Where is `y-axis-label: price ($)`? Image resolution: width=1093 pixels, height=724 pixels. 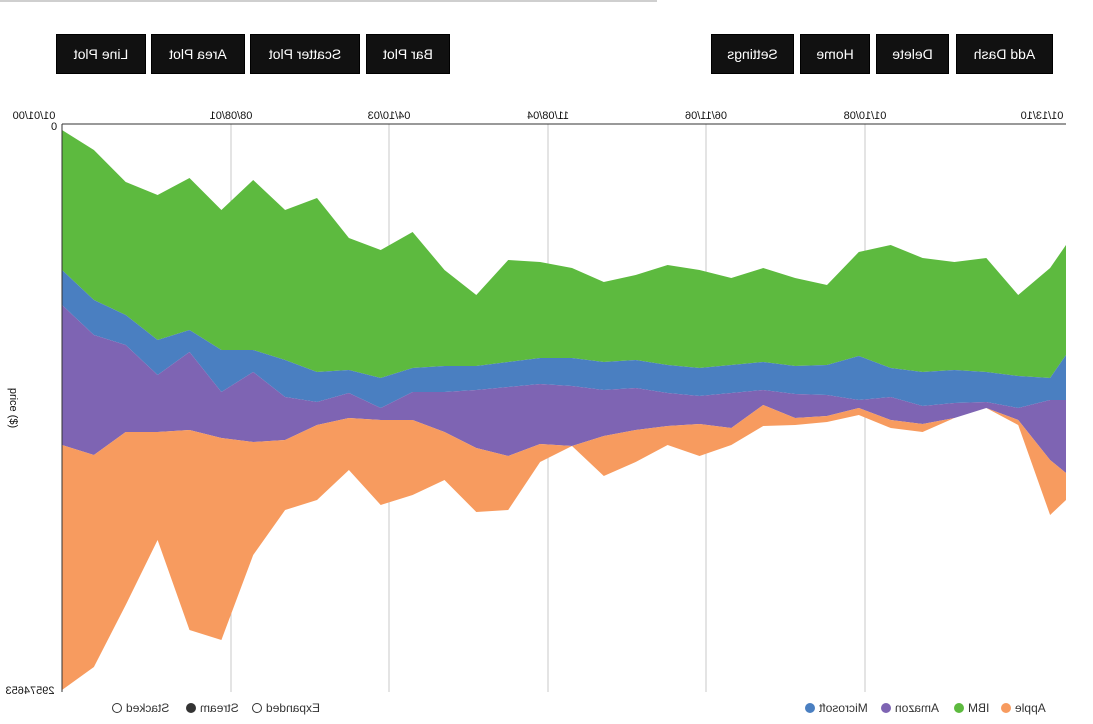
y-axis-label: price ($) is located at coordinates (13, 408).